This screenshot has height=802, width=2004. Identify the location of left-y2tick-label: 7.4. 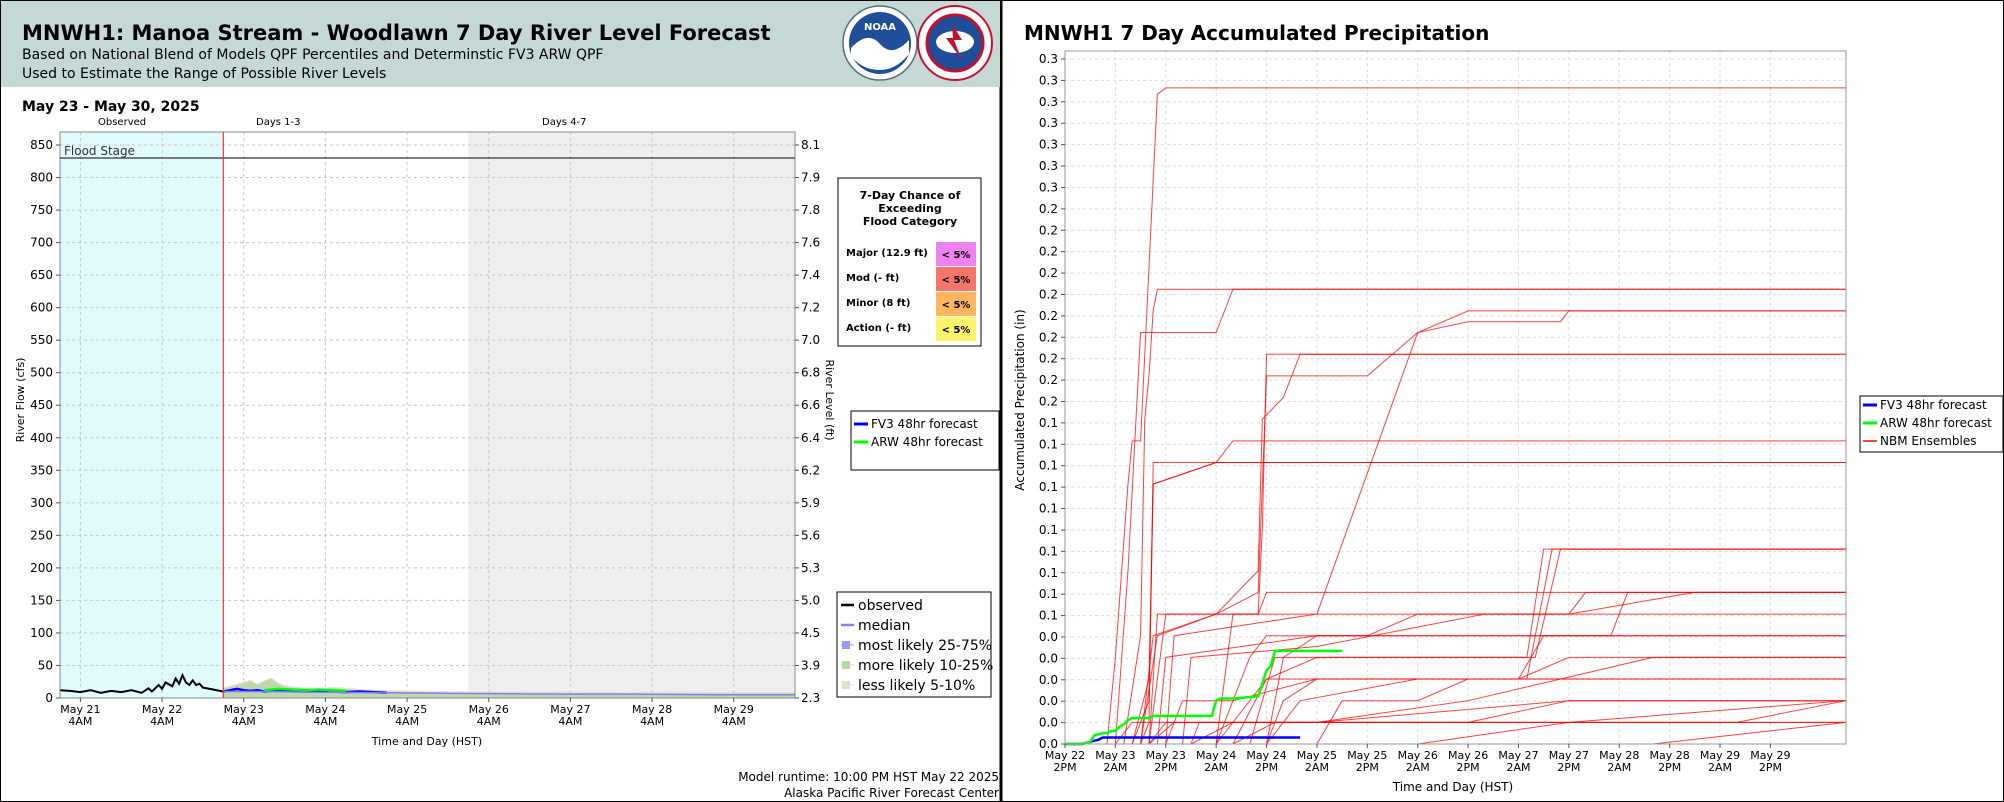
(810, 275).